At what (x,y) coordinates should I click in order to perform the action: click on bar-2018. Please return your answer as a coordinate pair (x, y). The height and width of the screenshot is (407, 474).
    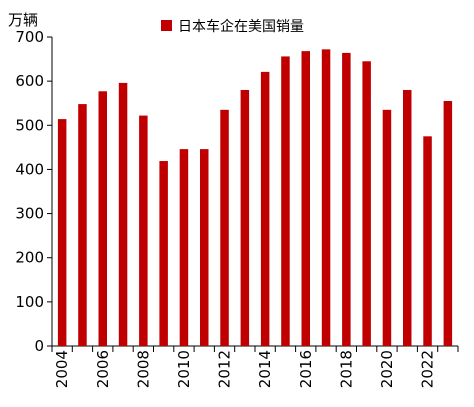
    Looking at the image, I should click on (346, 199).